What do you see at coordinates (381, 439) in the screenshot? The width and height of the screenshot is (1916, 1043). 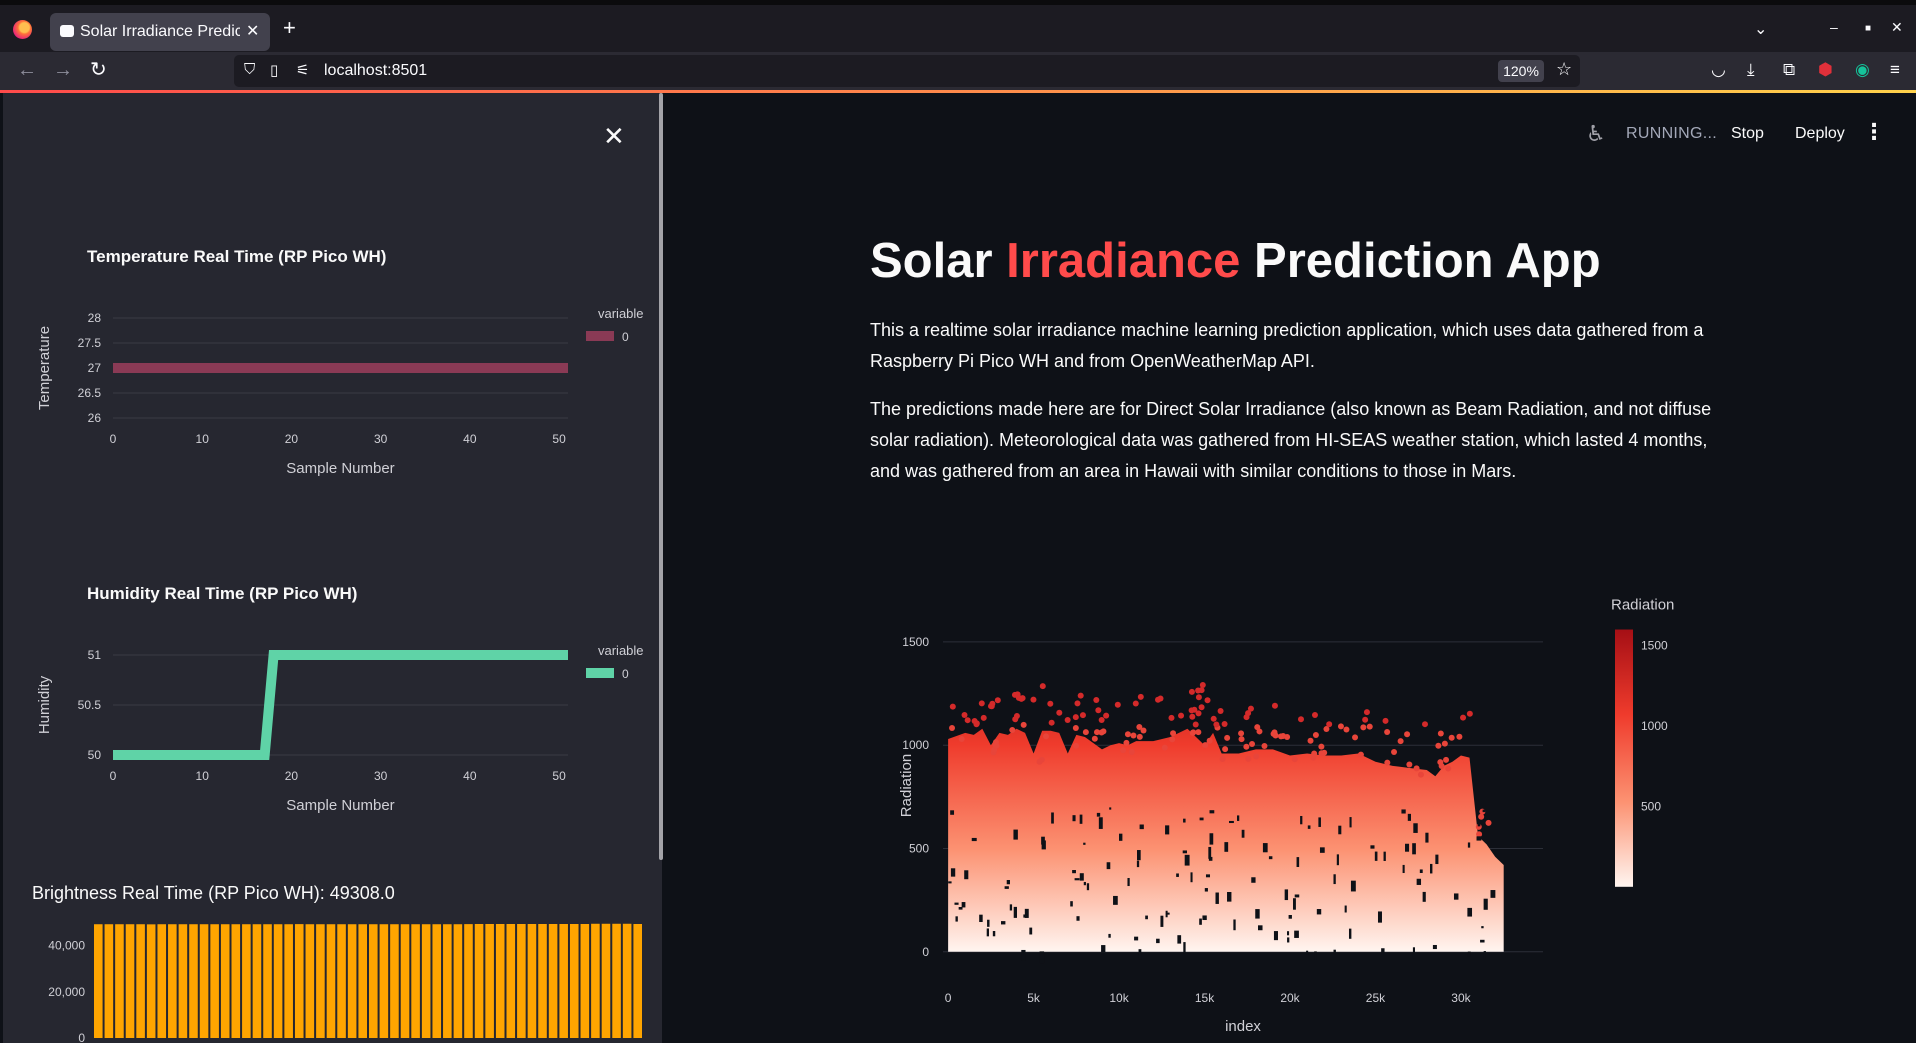 I see `x-tick-label: 30` at bounding box center [381, 439].